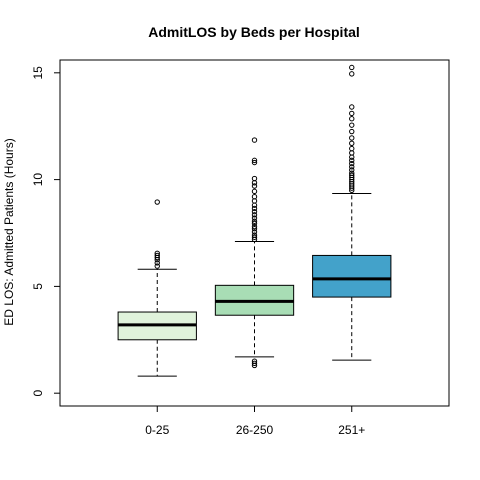 This screenshot has height=480, width=480. Describe the element at coordinates (9, 231) in the screenshot. I see `y-axis-label: ED LOS: Admitted Patients (Hours)` at that location.